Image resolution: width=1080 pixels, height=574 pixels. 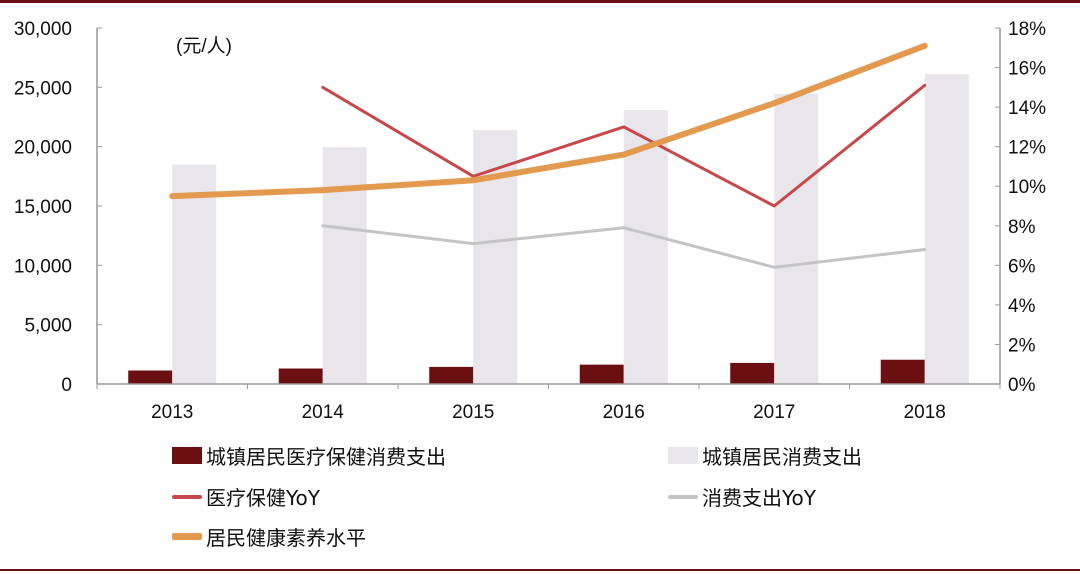 What do you see at coordinates (43, 29) in the screenshot?
I see `left-tick-label: 30,000` at bounding box center [43, 29].